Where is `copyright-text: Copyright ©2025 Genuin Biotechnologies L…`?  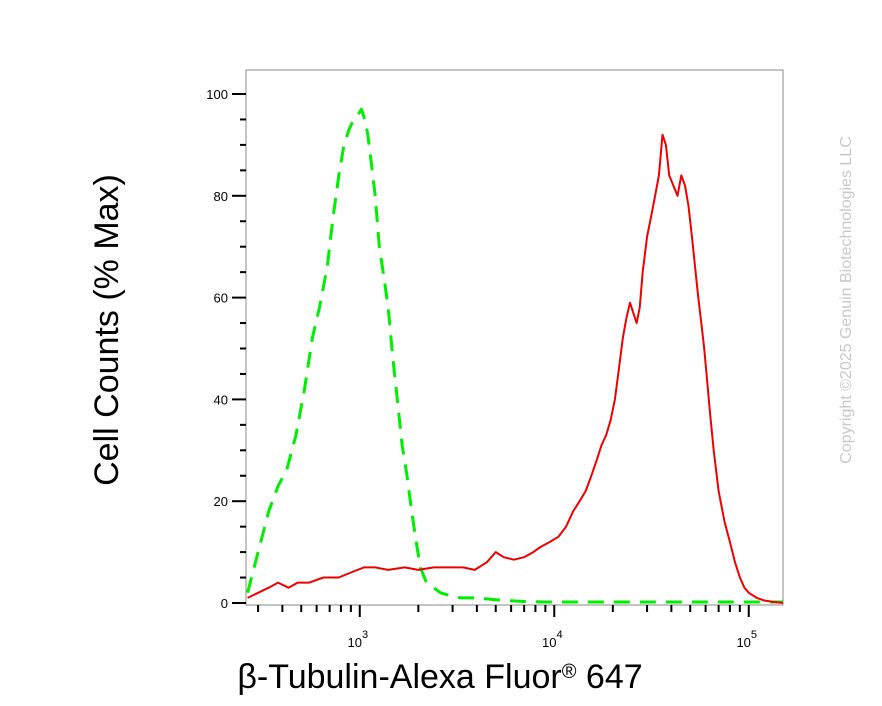
copyright-text: Copyright ©2025 Genuin Biotechnologies L… is located at coordinates (846, 300).